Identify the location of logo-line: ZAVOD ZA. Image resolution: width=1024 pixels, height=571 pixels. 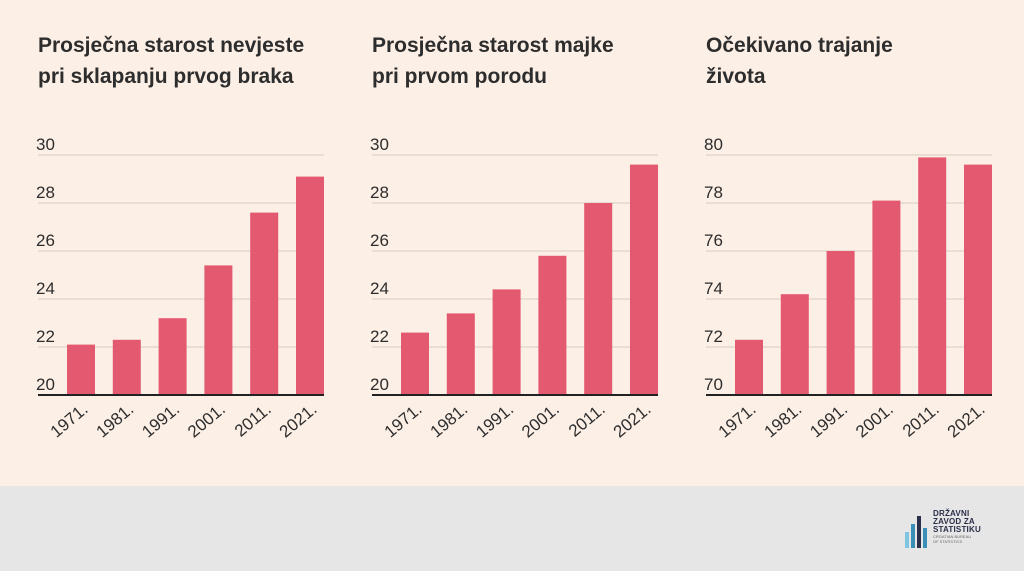
(954, 521).